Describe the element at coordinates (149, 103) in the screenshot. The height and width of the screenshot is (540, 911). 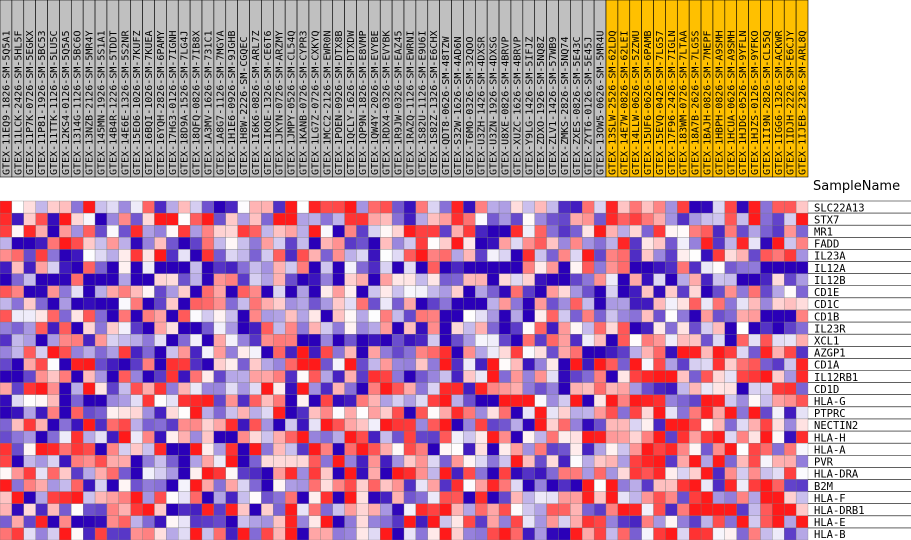
I see `column-label: GTEX-16BQI-1026-SM-7KUEA` at that location.